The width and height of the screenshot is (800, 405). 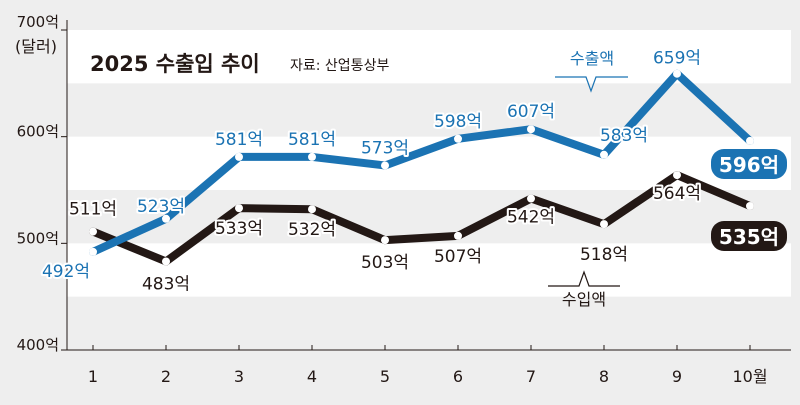 I want to click on x-tick-label: 7, so click(x=531, y=376).